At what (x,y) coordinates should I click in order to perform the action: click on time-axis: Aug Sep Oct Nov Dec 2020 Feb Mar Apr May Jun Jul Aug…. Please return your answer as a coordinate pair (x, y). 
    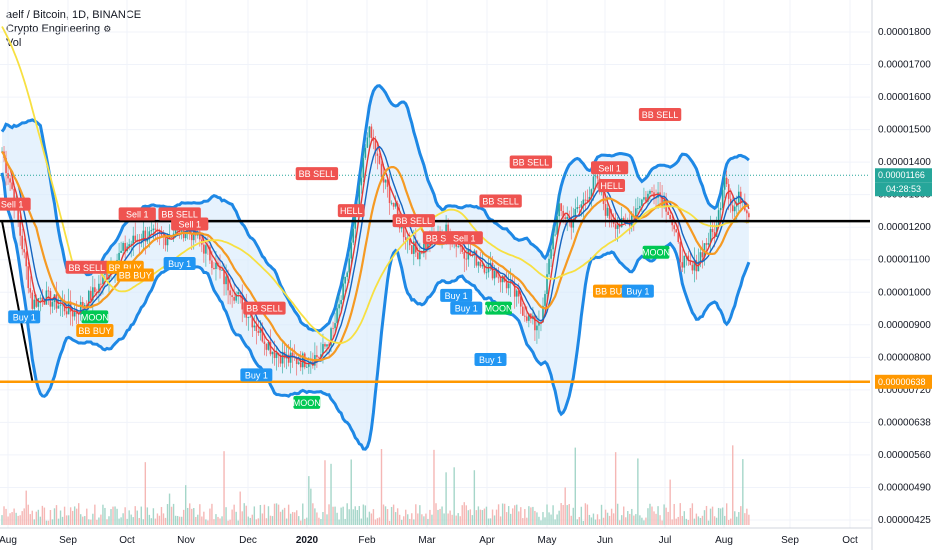
    Looking at the image, I should click on (436, 536).